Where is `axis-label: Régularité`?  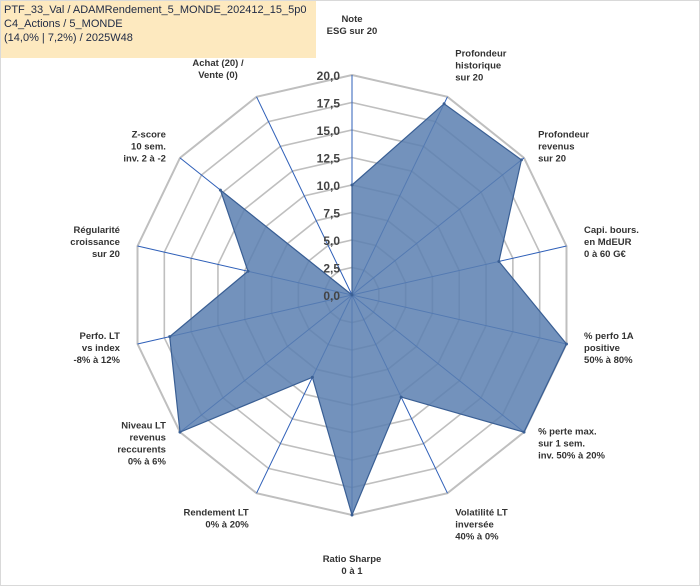 axis-label: Régularité is located at coordinates (96, 230).